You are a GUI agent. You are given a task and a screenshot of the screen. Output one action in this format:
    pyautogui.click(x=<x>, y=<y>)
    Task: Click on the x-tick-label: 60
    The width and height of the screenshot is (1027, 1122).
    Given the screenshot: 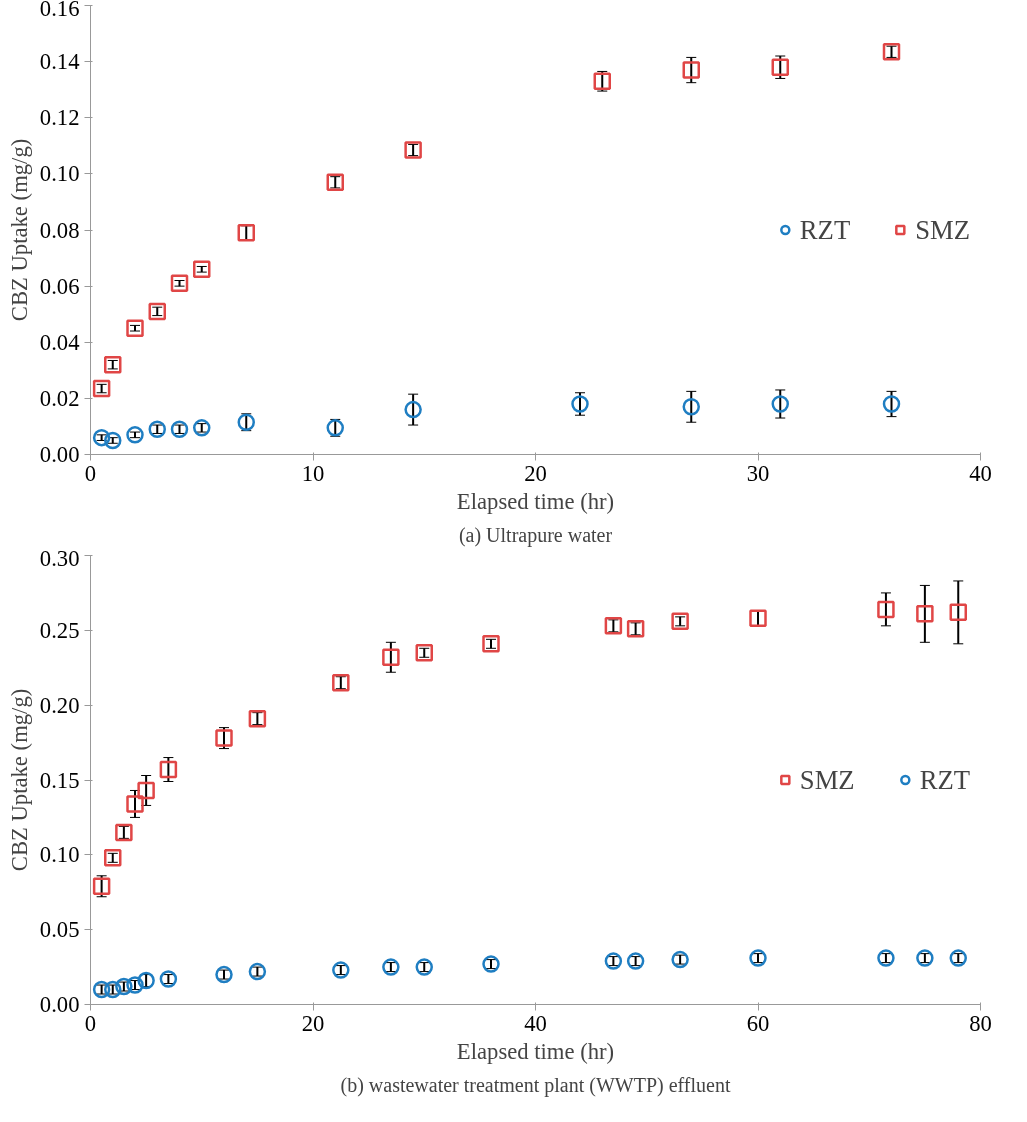 What is the action you would take?
    pyautogui.click(x=758, y=1023)
    